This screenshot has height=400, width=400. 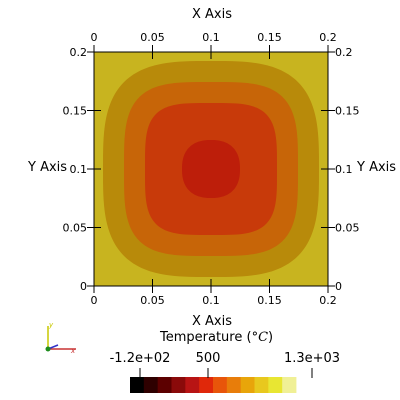 I want to click on y-axis-title-right: Y Axis, so click(x=377, y=167).